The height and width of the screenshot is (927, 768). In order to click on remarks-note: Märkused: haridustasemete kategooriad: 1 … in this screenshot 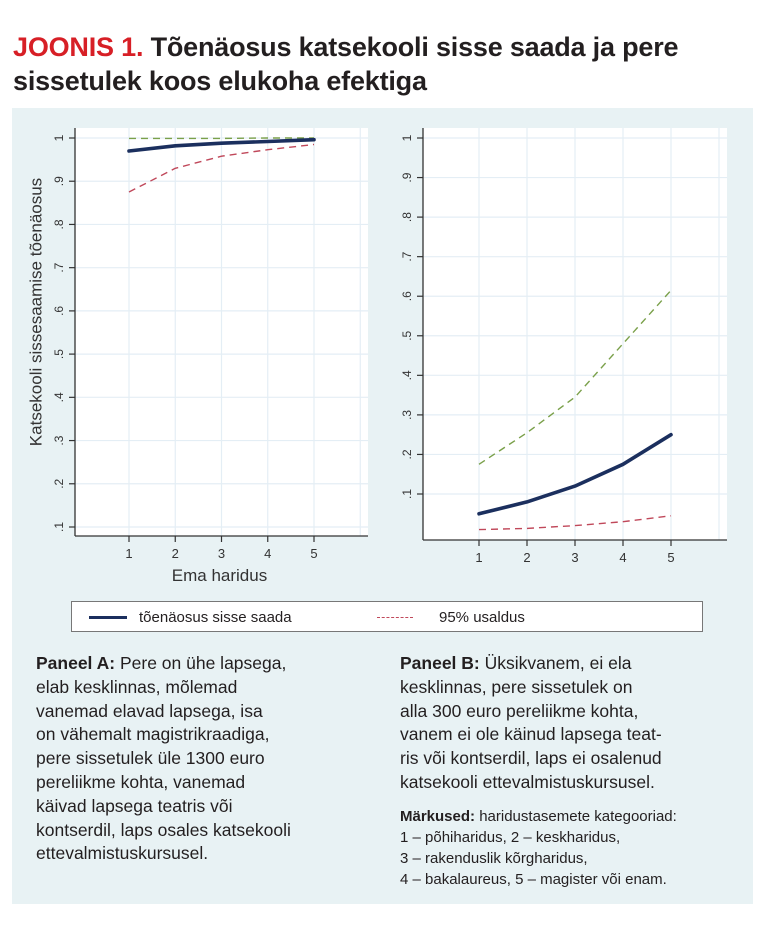, I will do `click(575, 848)`.